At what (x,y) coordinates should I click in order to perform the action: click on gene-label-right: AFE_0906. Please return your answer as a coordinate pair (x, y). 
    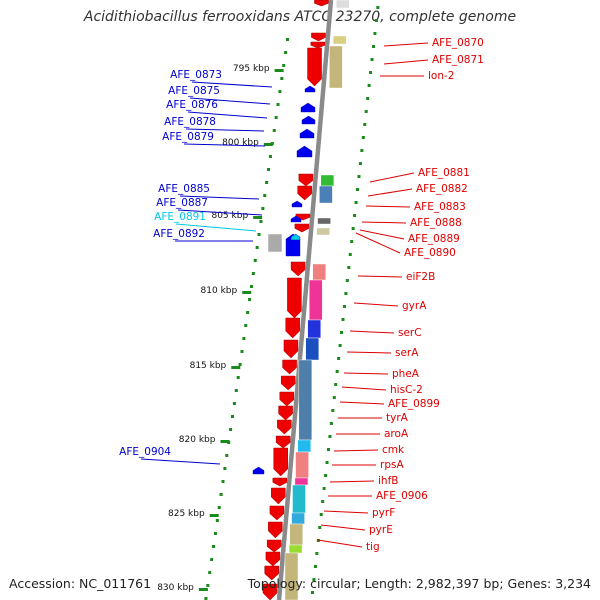
    Looking at the image, I should click on (402, 496).